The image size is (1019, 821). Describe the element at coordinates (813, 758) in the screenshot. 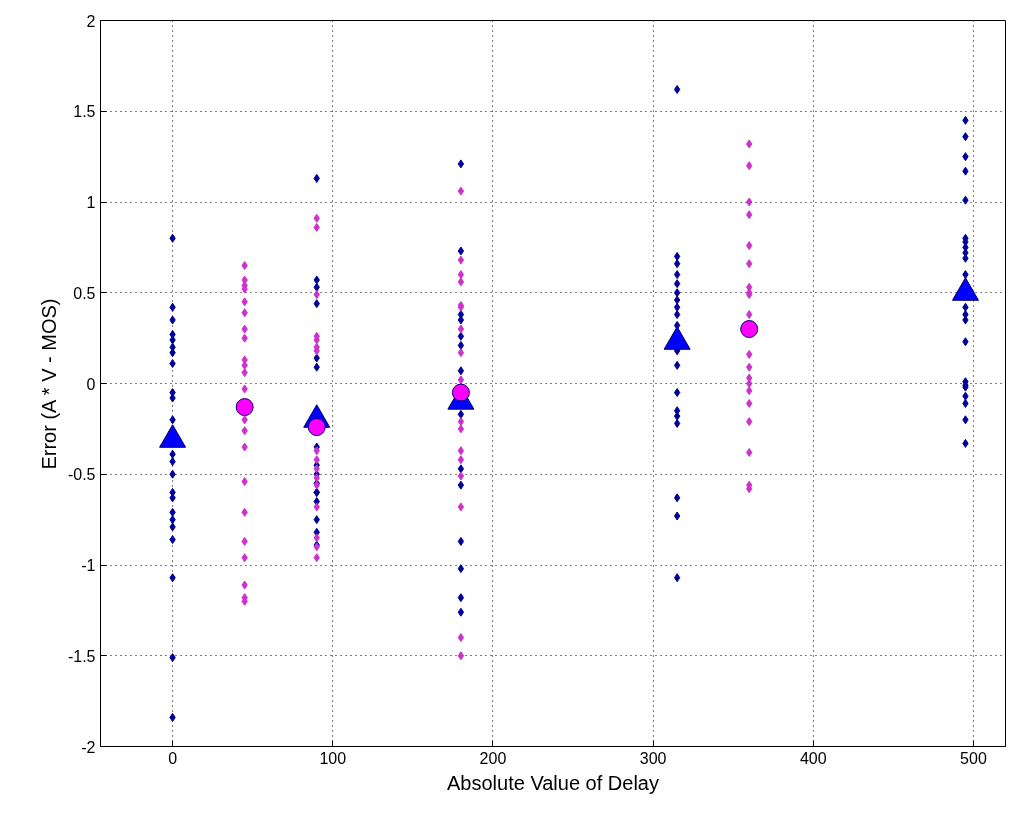

I see `x-tick-label: 400` at that location.